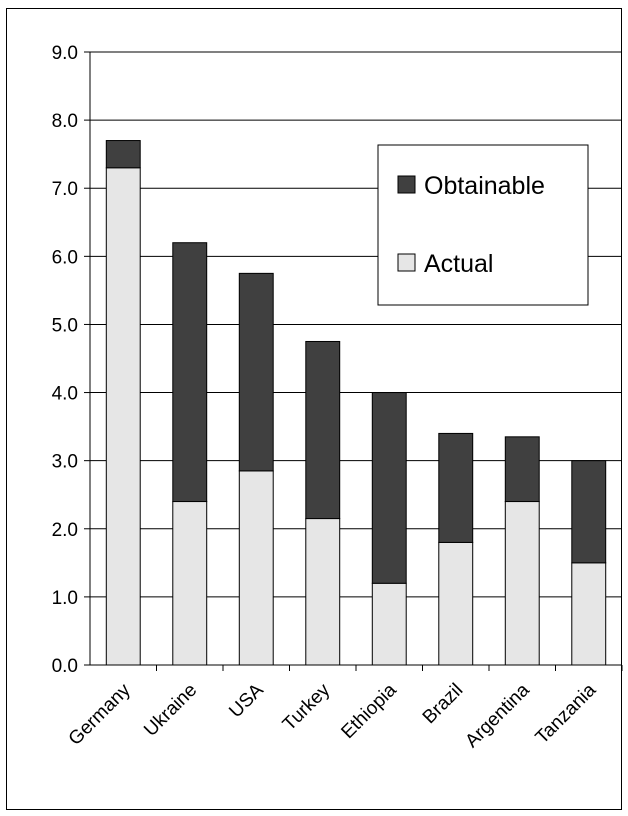 Image resolution: width=628 pixels, height=816 pixels. Describe the element at coordinates (123, 416) in the screenshot. I see `bar-actual-germany` at that location.